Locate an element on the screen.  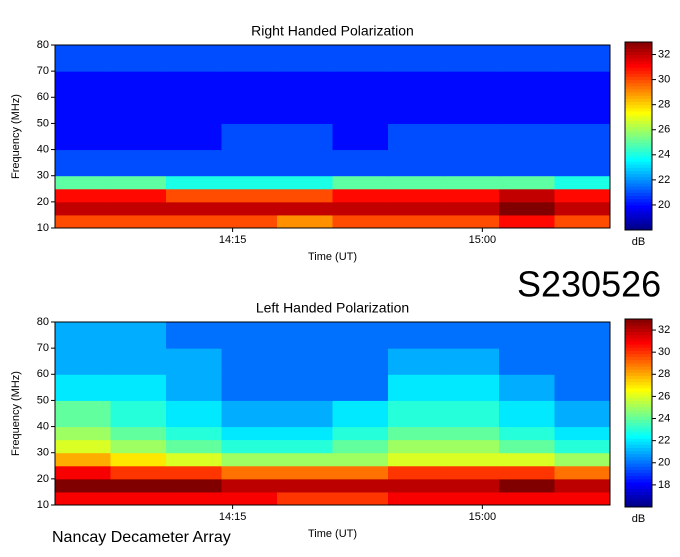
event-id: S230526 is located at coordinates (589, 284).